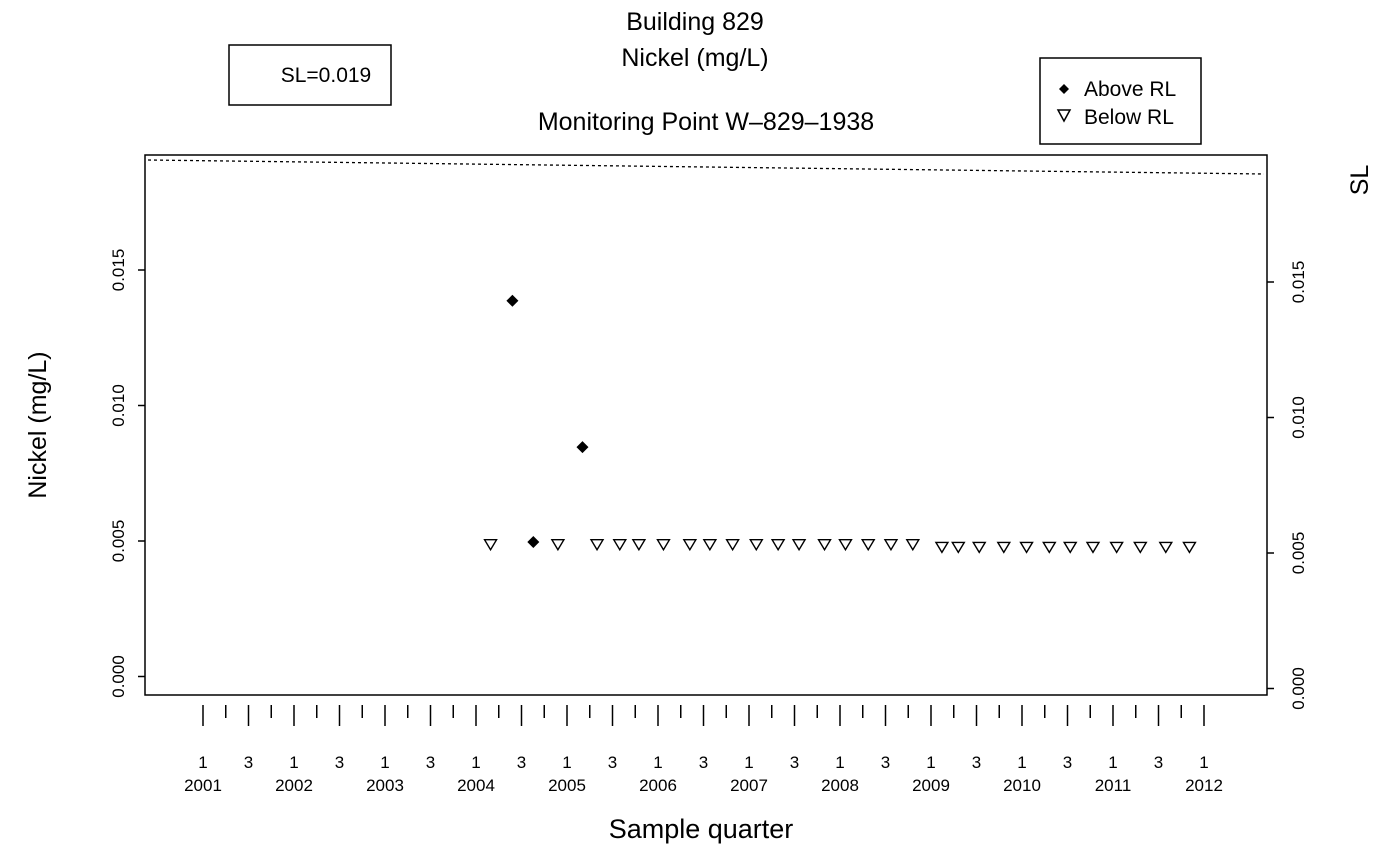 This screenshot has height=850, width=1383. Describe the element at coordinates (1298, 417) in the screenshot. I see `right-y-tick-label: 0.010` at that location.